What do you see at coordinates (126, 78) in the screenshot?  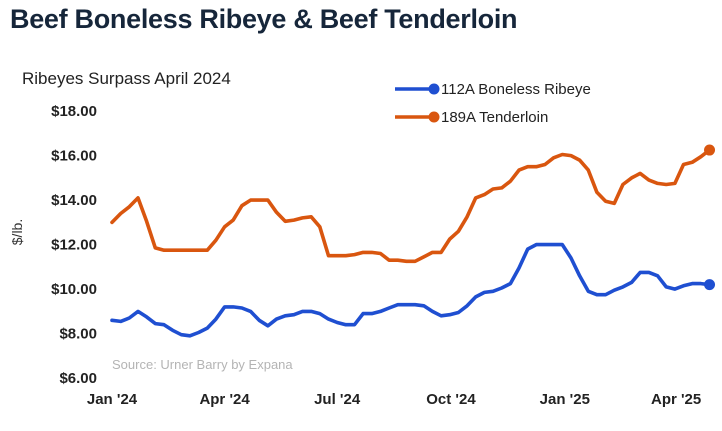 I see `chart-subtitle: Ribeyes Surpass April 2024` at bounding box center [126, 78].